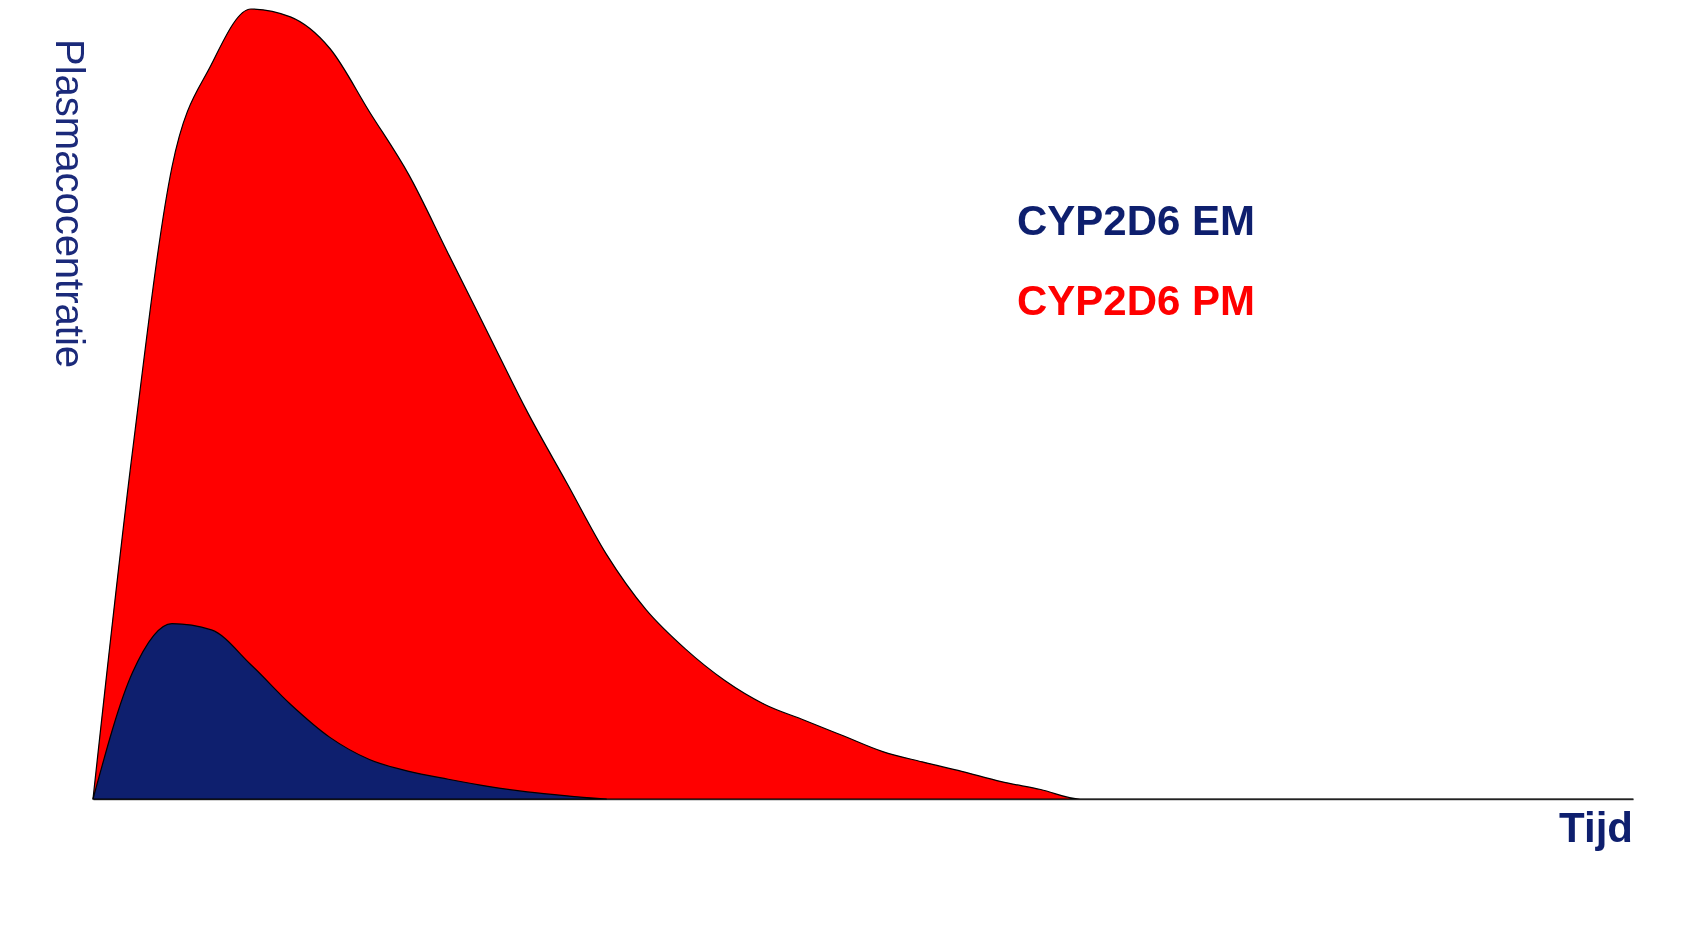  Describe the element at coordinates (1596, 827) in the screenshot. I see `x-axis-title: Tijd` at that location.